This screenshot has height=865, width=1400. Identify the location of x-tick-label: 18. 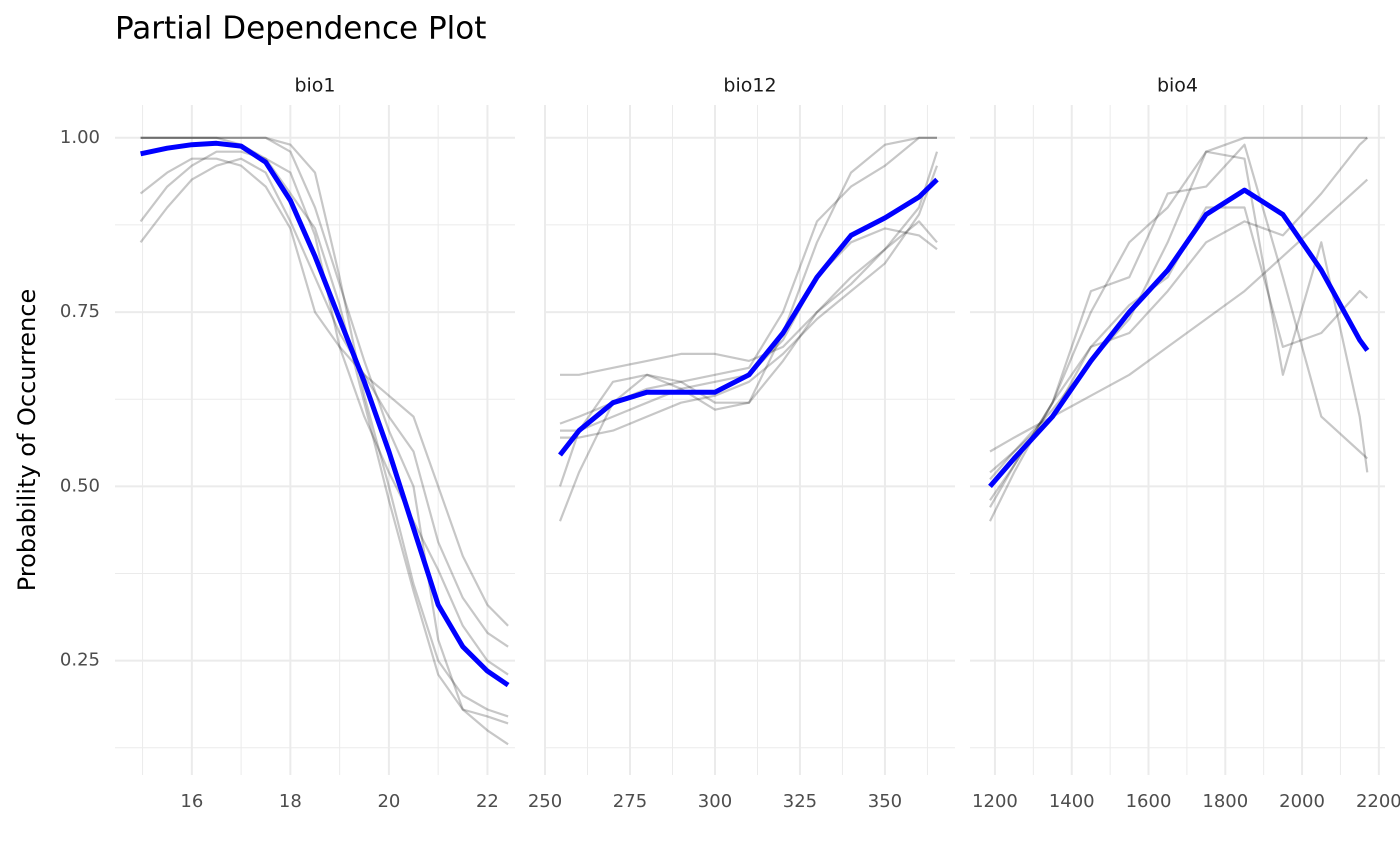
(290, 801).